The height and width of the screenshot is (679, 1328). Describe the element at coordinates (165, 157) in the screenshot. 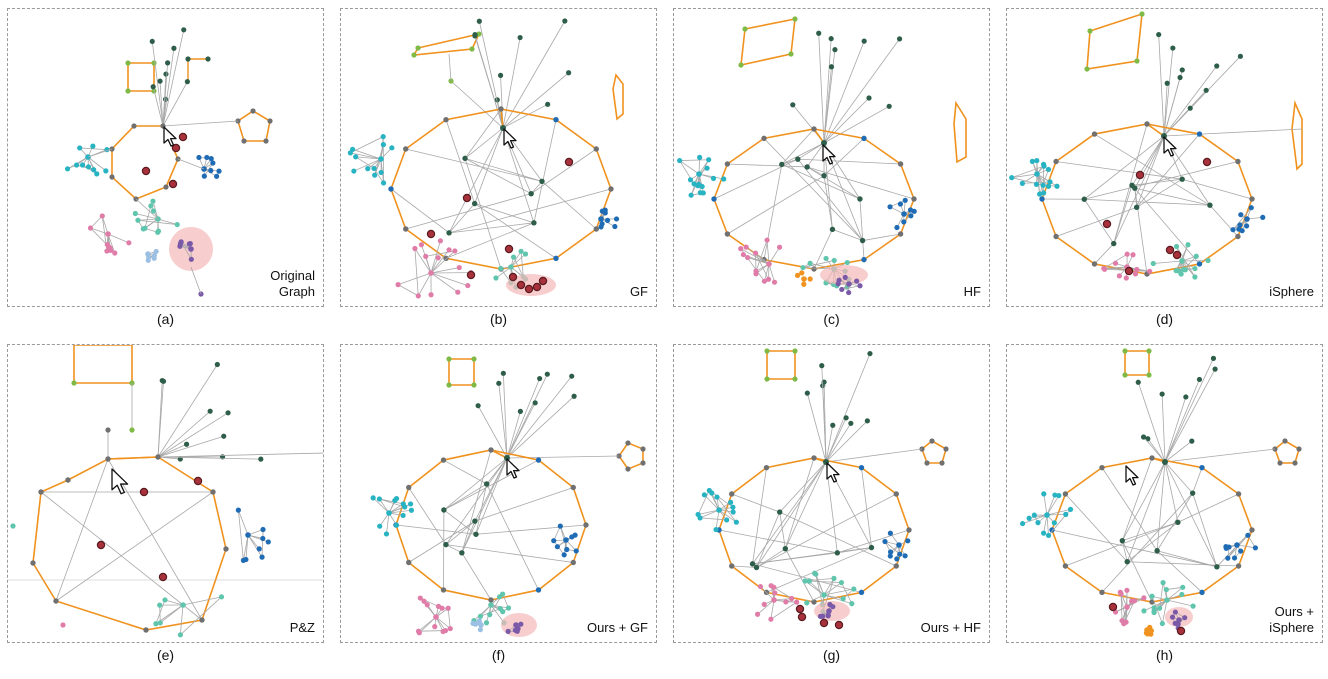

I see `panel-a: Original Graph` at that location.